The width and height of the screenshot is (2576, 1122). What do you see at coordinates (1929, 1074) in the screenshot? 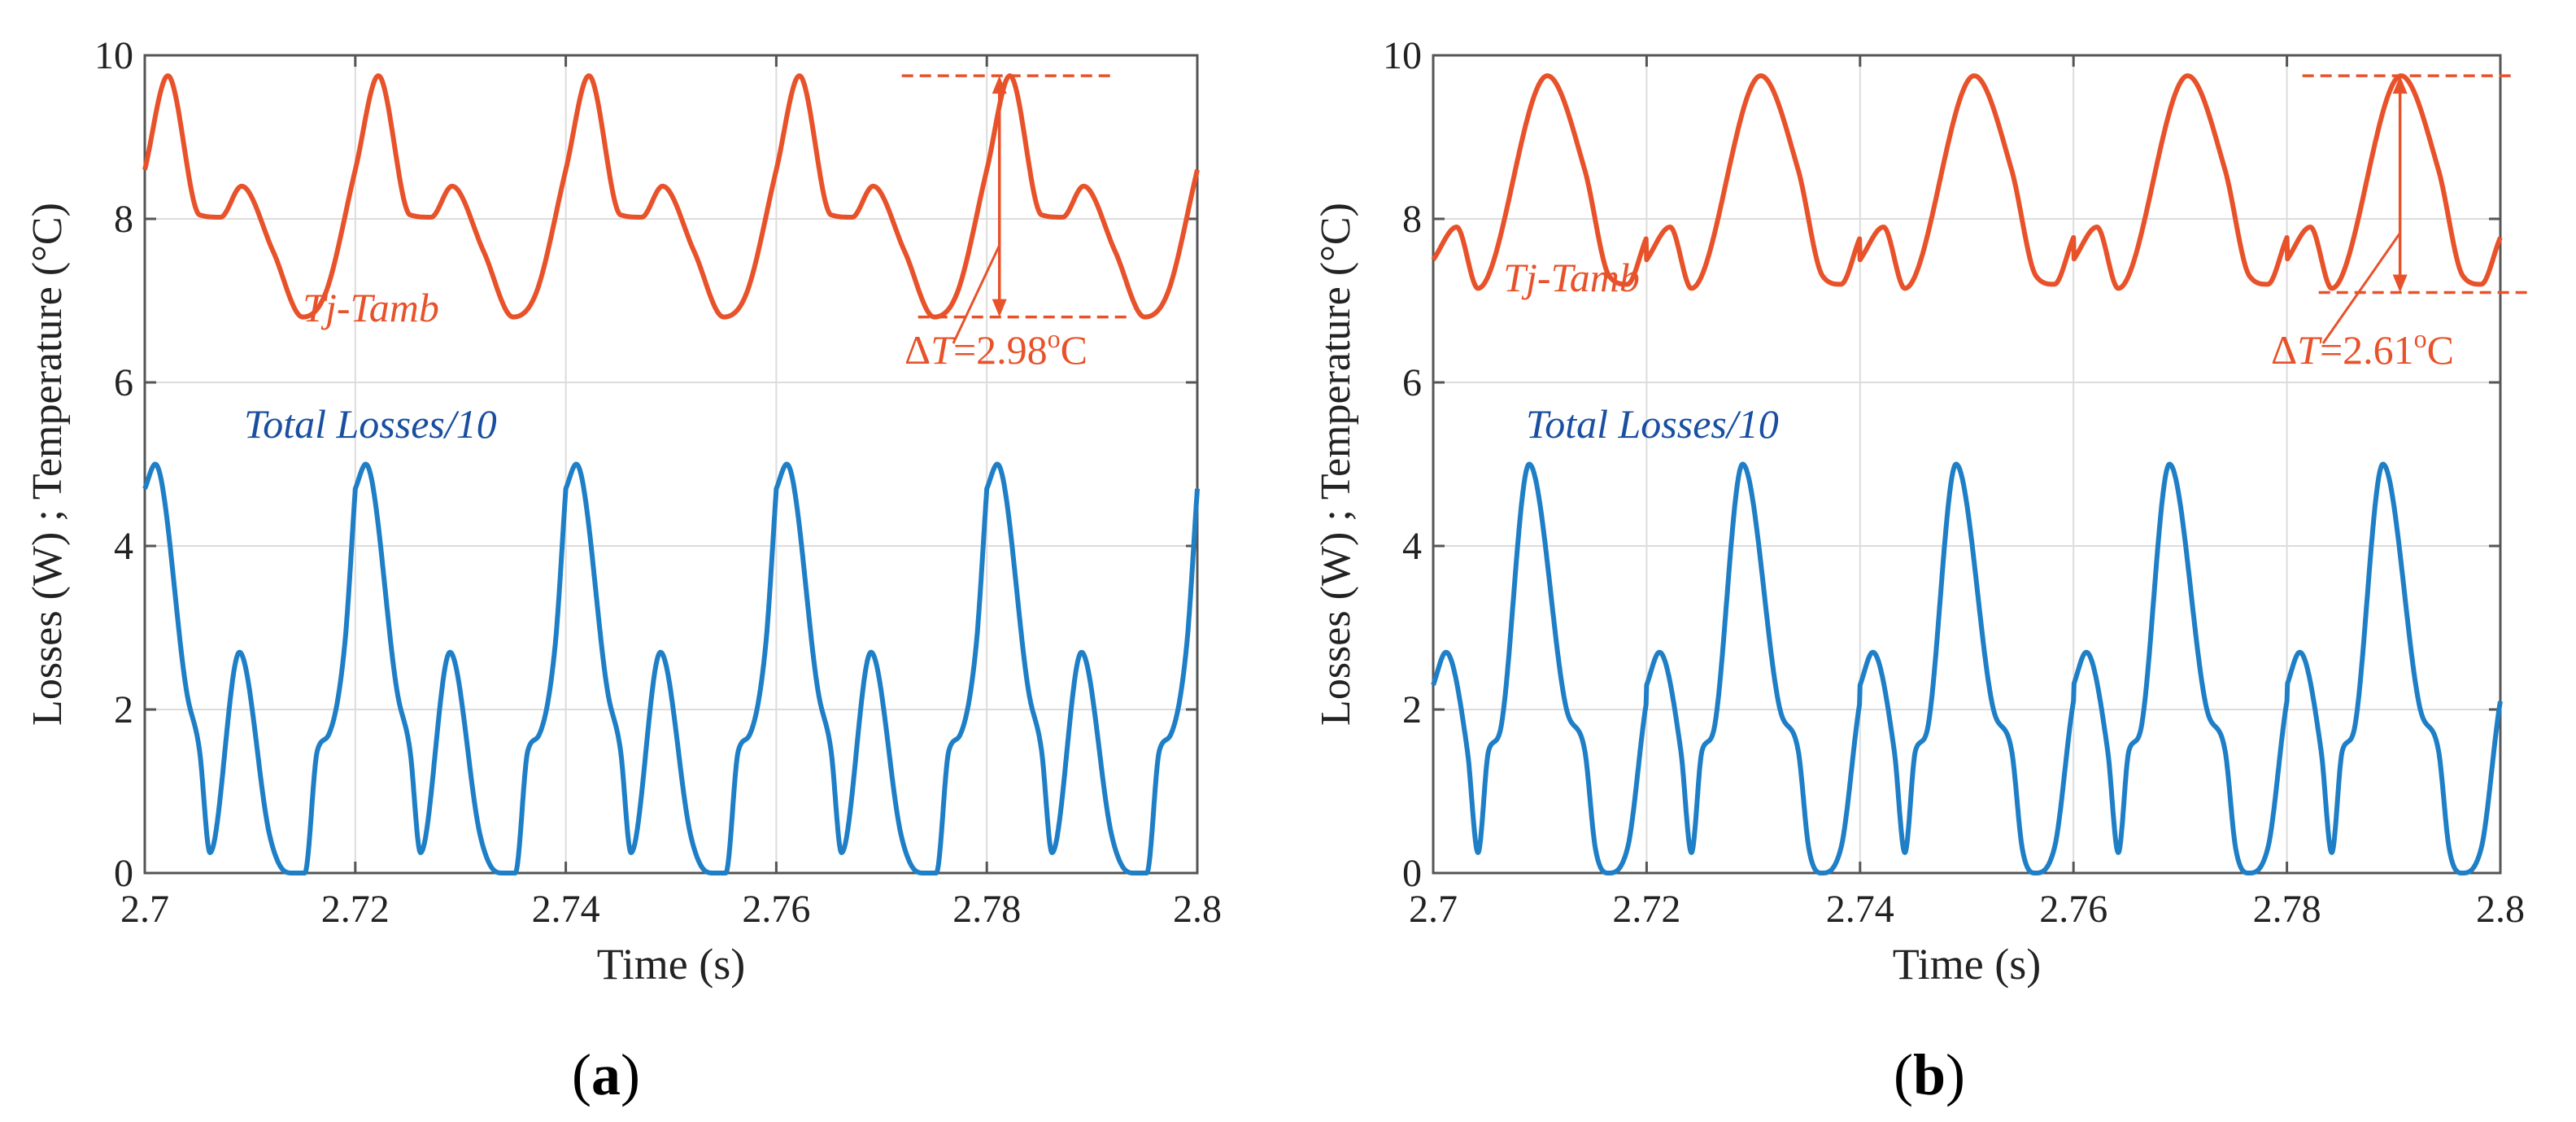
I see `panel-caption-b: (b)` at bounding box center [1929, 1074].